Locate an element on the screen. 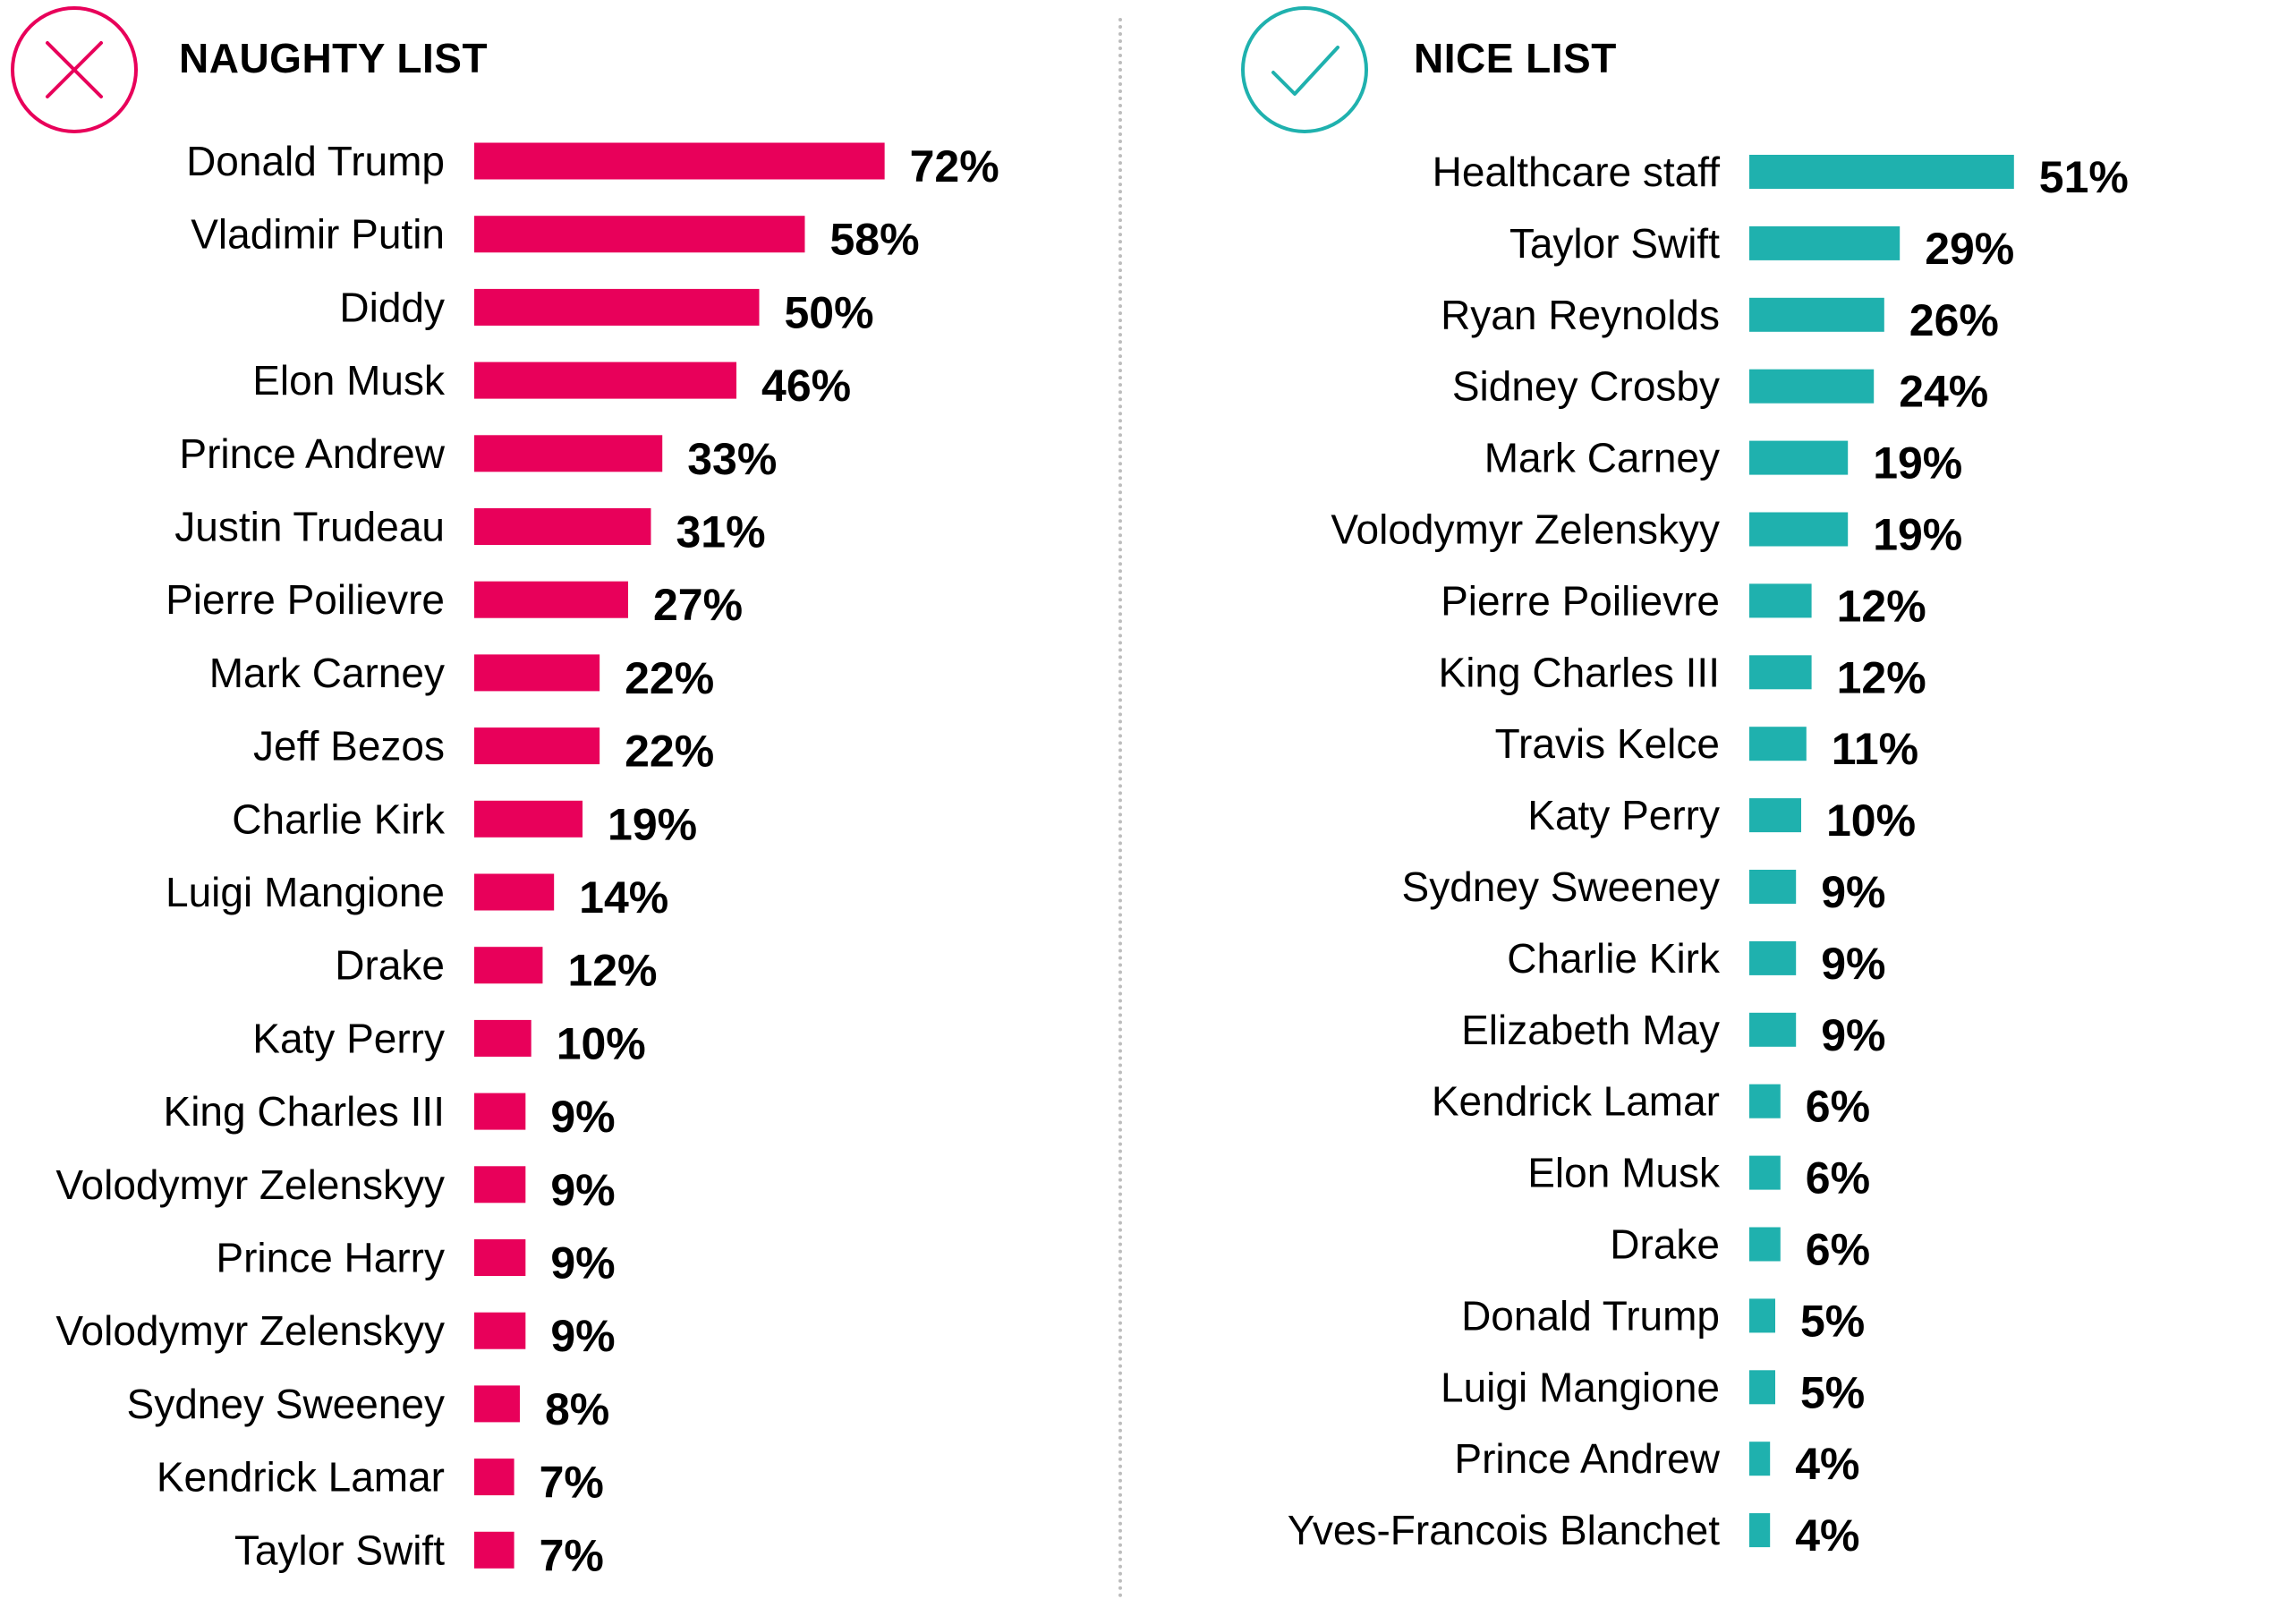 The height and width of the screenshot is (1599, 2296). nice-list-title: NICE LIST is located at coordinates (1515, 58).